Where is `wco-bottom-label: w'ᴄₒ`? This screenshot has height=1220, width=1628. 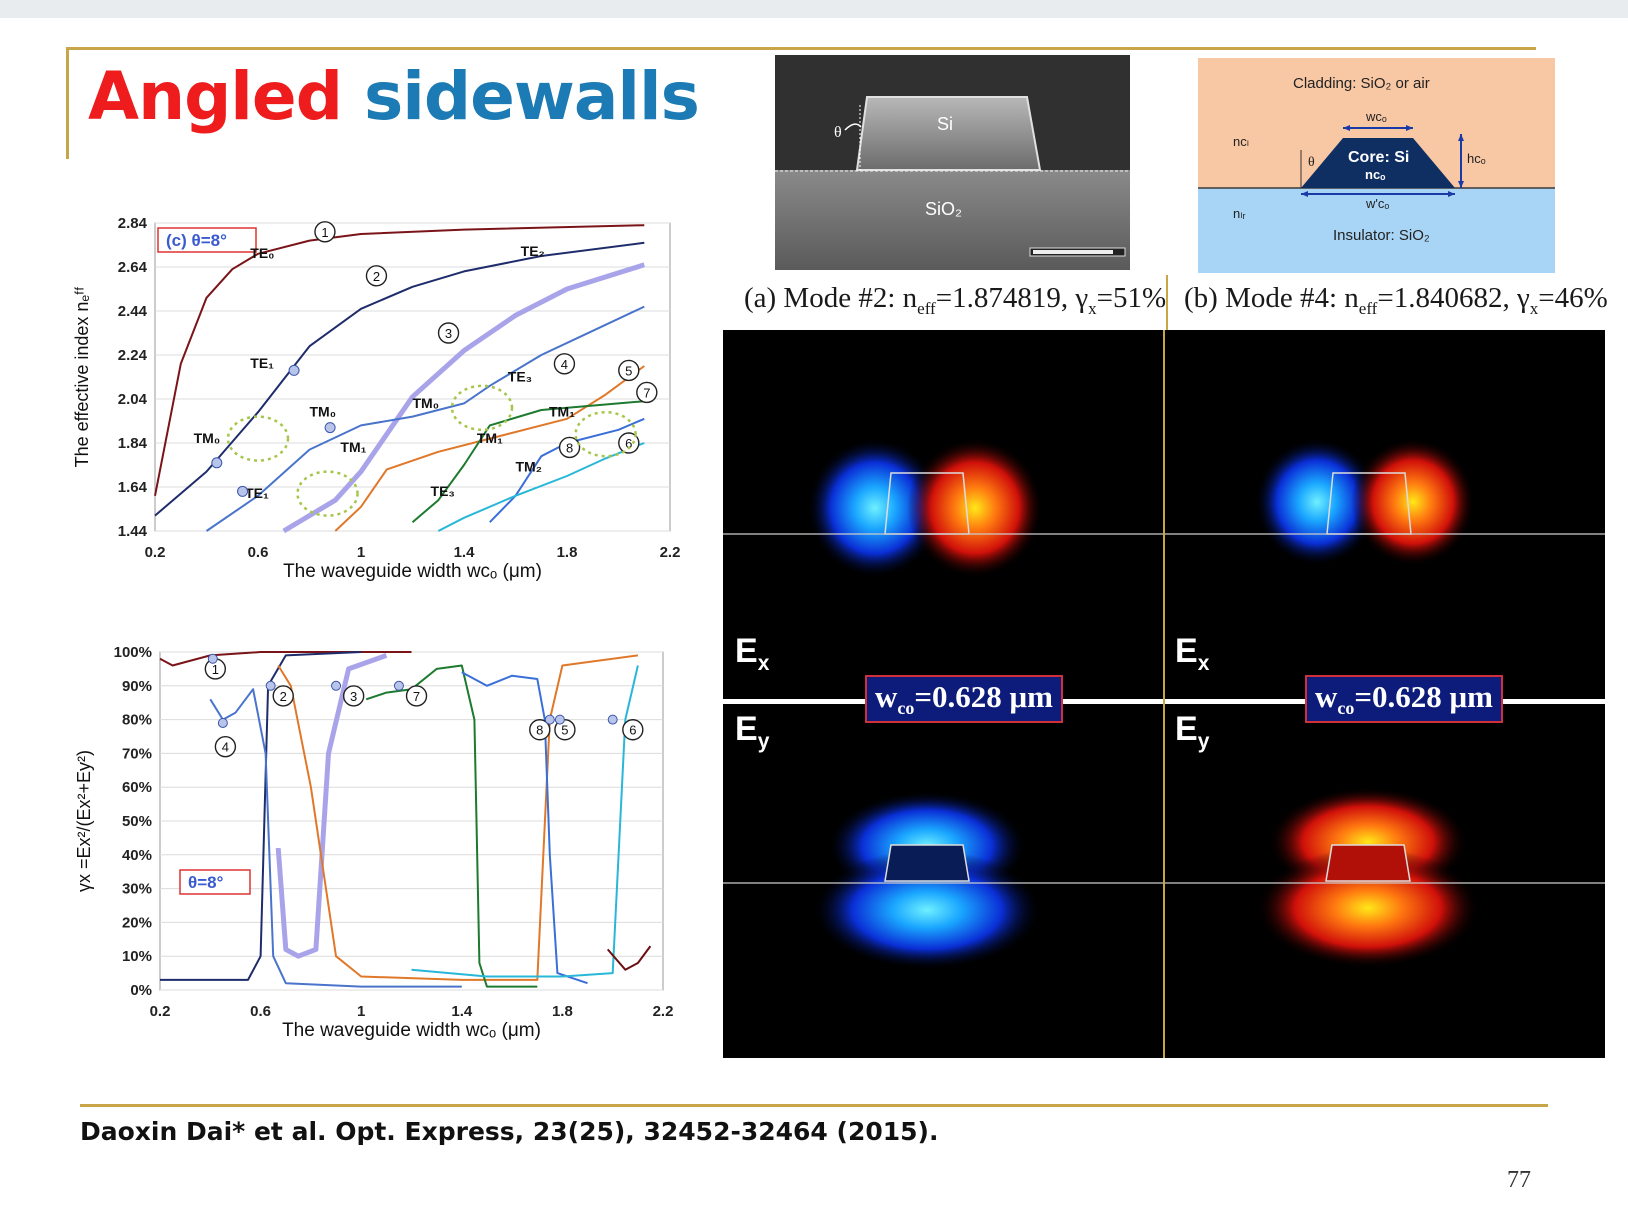
wco-bottom-label: w'ᴄₒ is located at coordinates (1377, 203).